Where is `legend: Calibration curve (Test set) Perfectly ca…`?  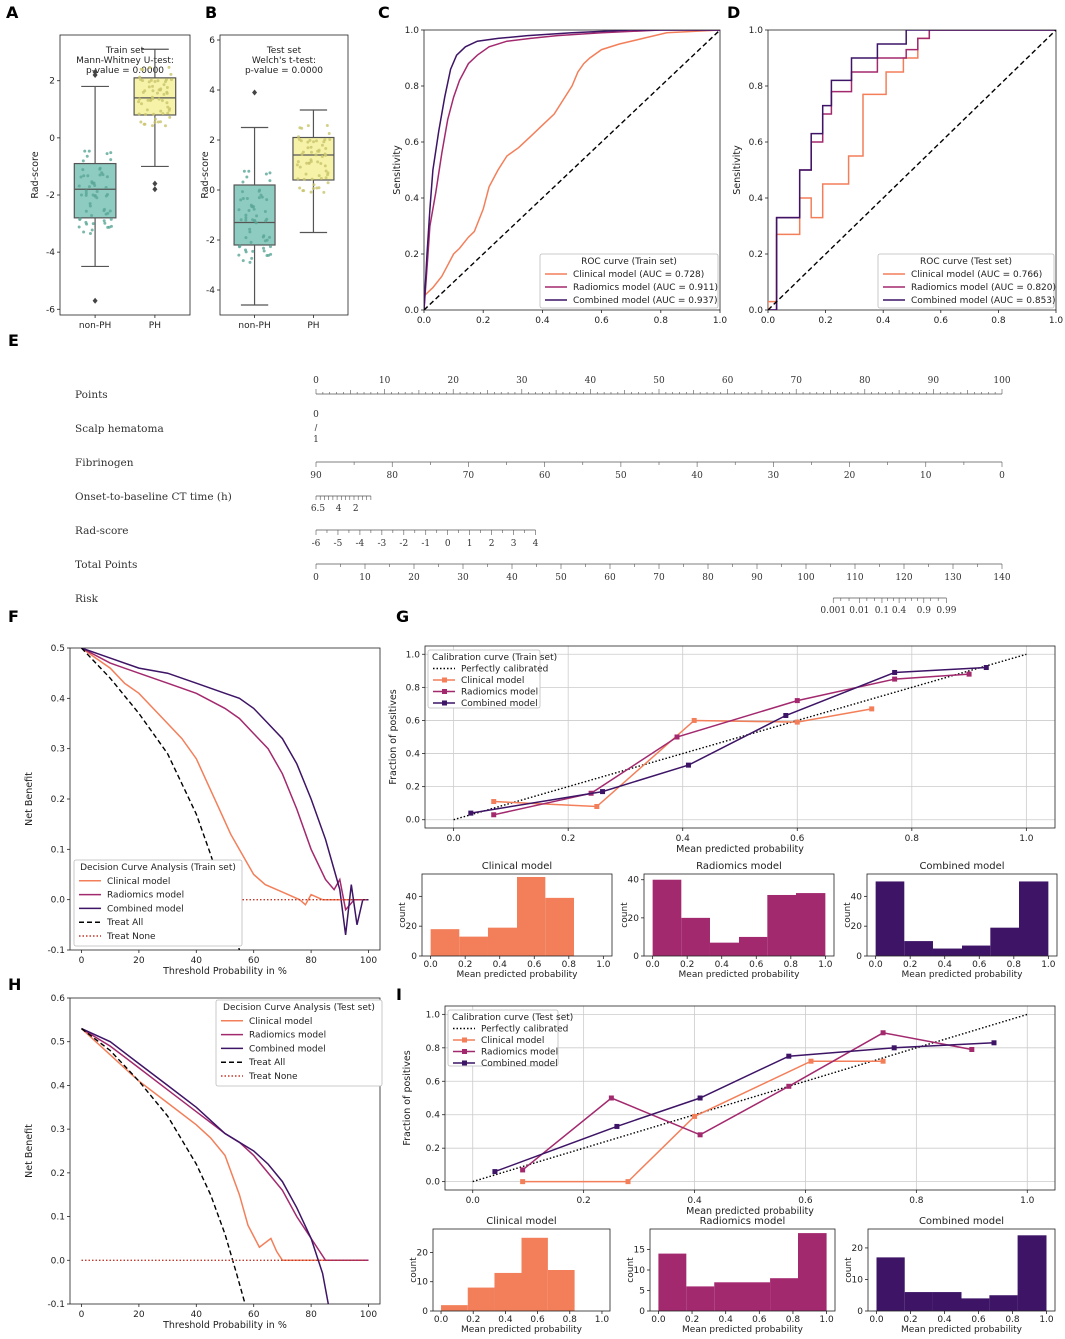
legend: Calibration curve (Test set) Perfectly ca… is located at coordinates (510, 1039).